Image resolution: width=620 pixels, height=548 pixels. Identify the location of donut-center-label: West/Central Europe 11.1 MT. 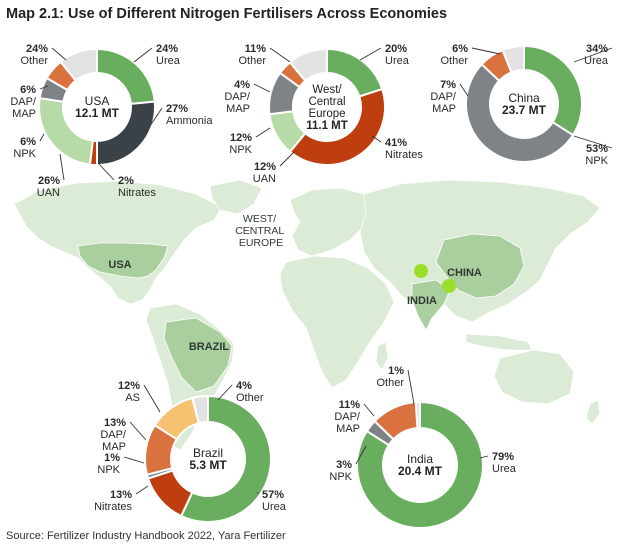
(327, 108).